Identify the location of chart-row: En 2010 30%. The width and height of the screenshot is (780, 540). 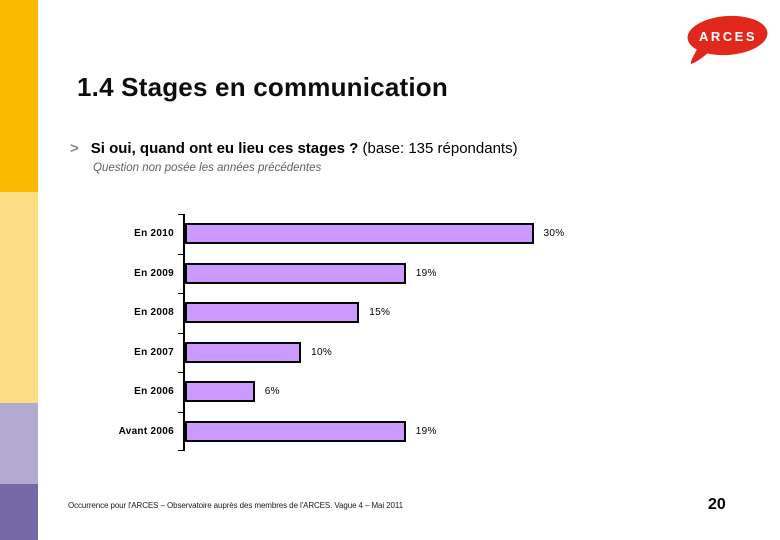
(349, 234).